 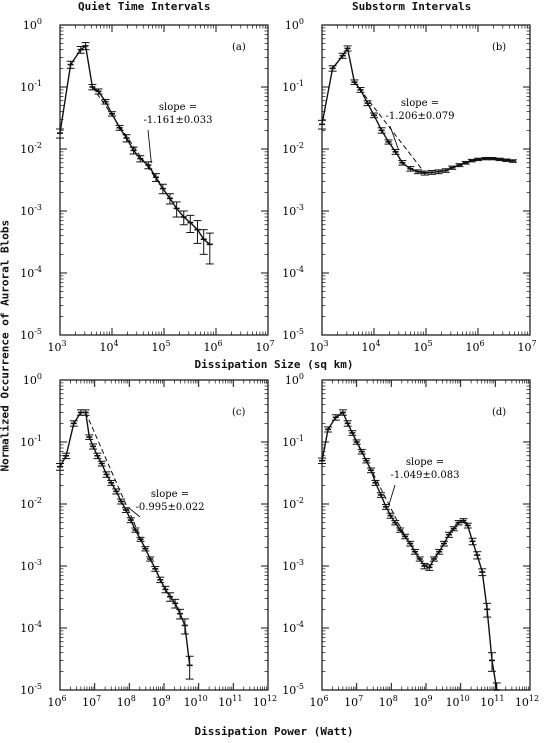 What do you see at coordinates (274, 731) in the screenshot?
I see `x-axis-label-power: Dissipation Power (Watt)` at bounding box center [274, 731].